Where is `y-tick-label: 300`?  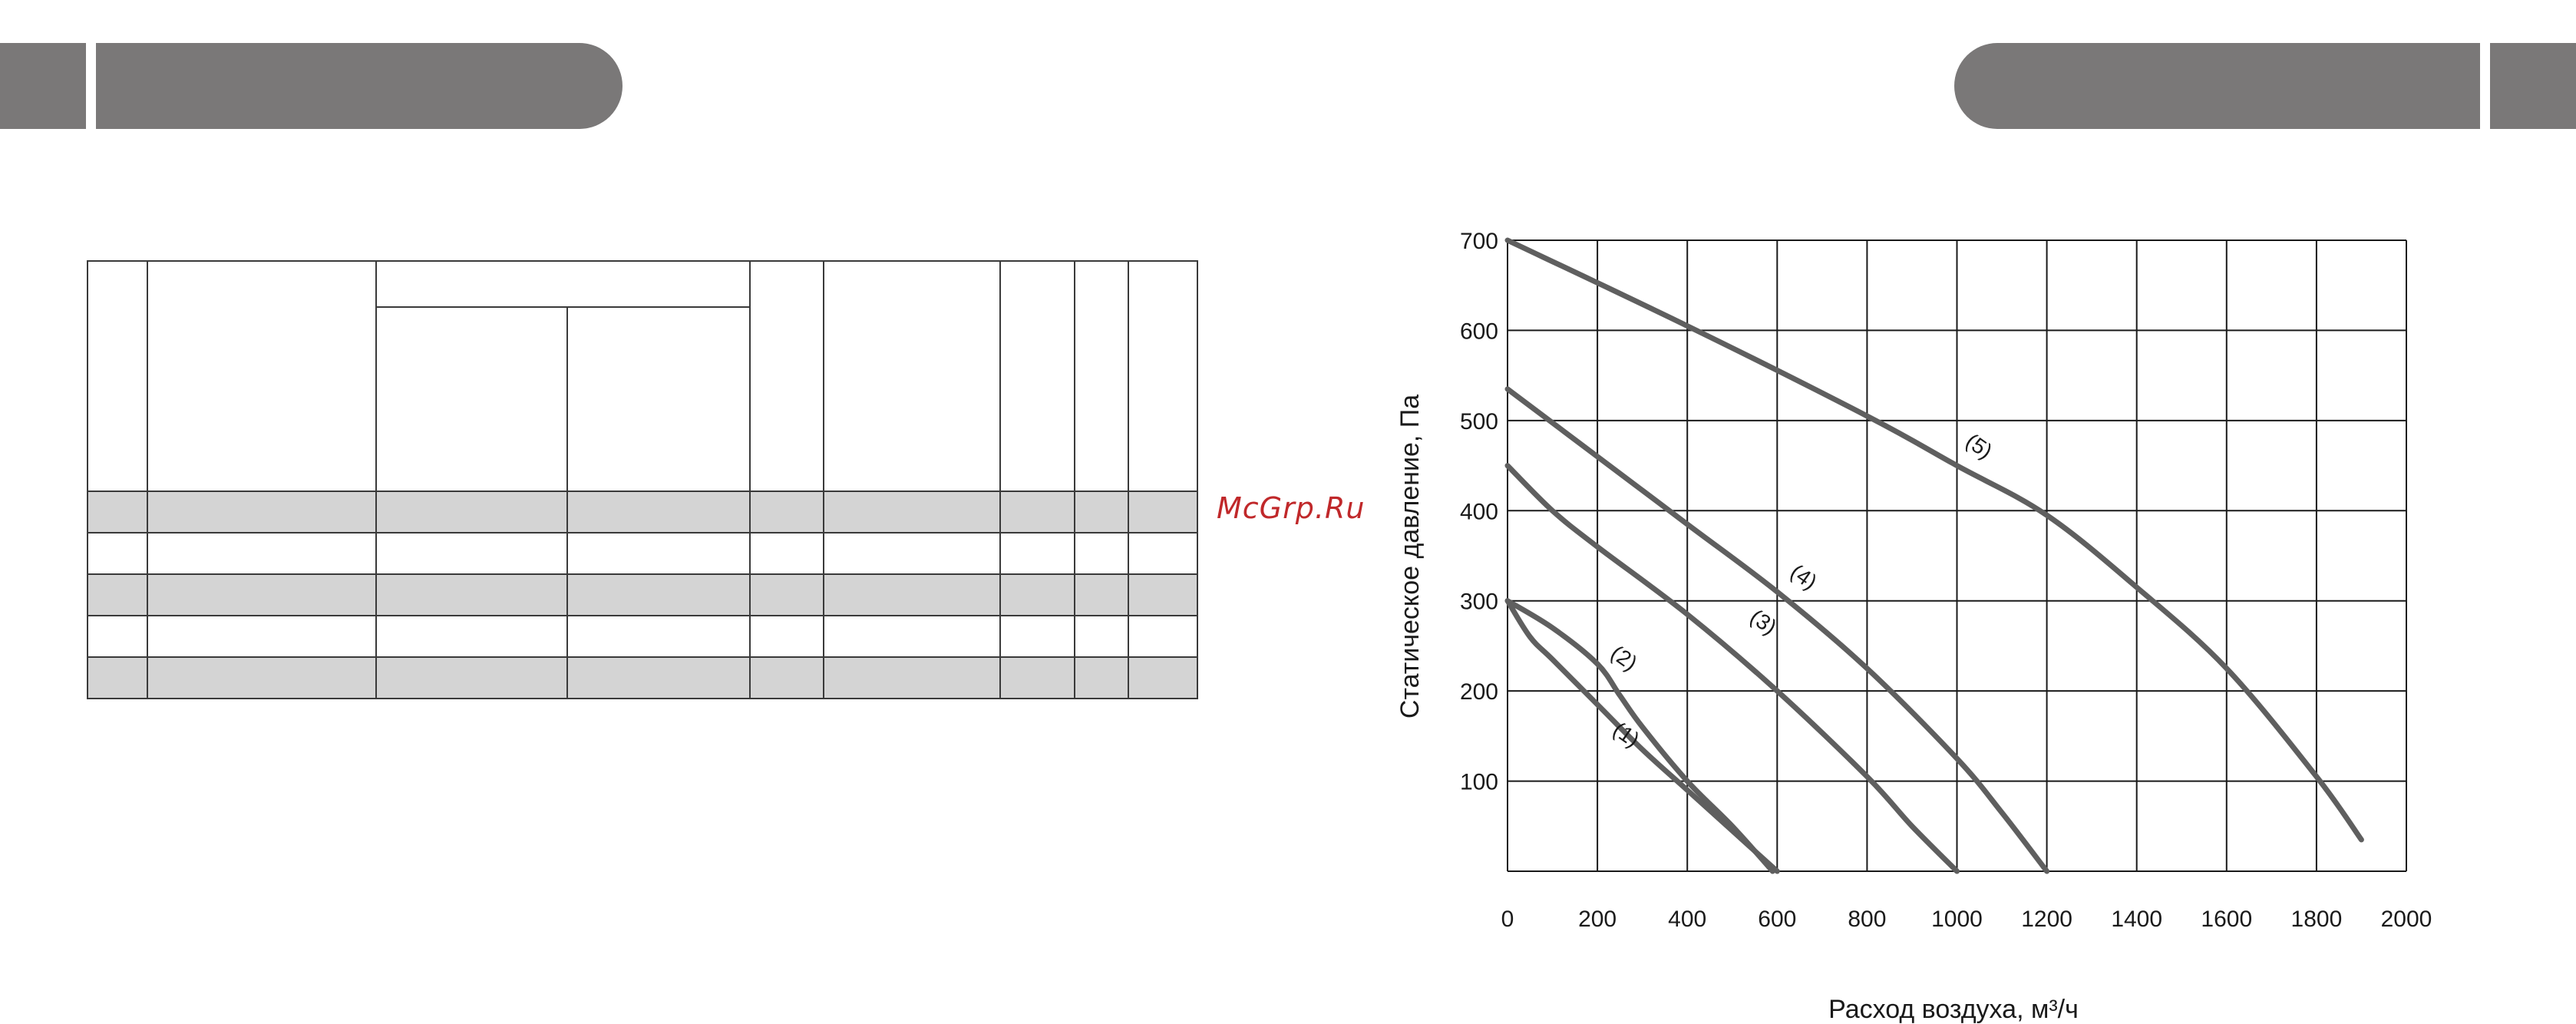 y-tick-label: 300 is located at coordinates (1479, 602).